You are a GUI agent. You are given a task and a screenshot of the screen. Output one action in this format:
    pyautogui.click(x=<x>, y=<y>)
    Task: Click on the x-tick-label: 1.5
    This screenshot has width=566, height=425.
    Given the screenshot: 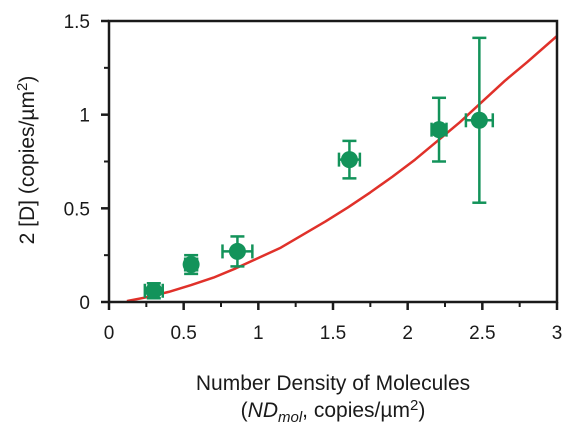 What is the action you would take?
    pyautogui.click(x=333, y=333)
    